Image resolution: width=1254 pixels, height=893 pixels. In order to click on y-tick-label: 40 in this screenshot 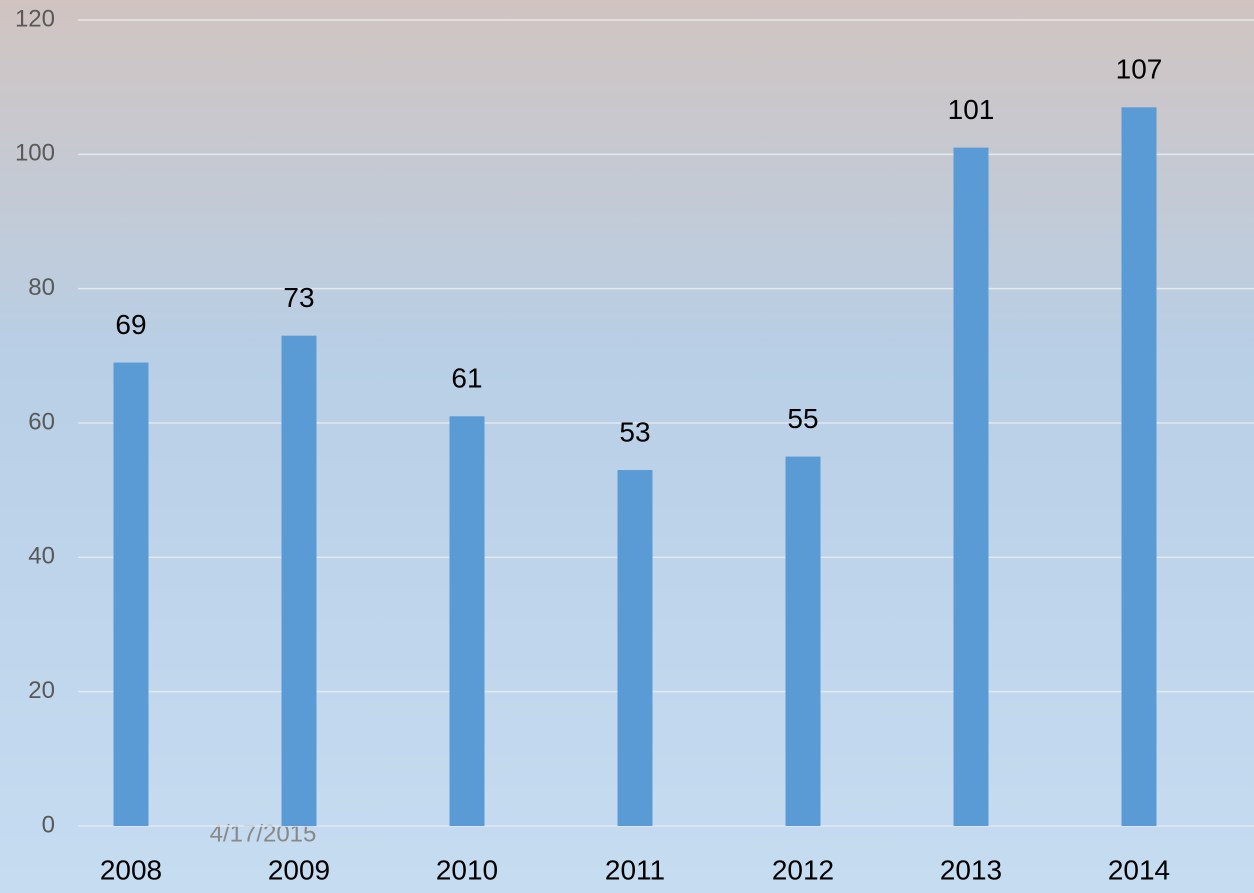, I will do `click(41, 556)`.